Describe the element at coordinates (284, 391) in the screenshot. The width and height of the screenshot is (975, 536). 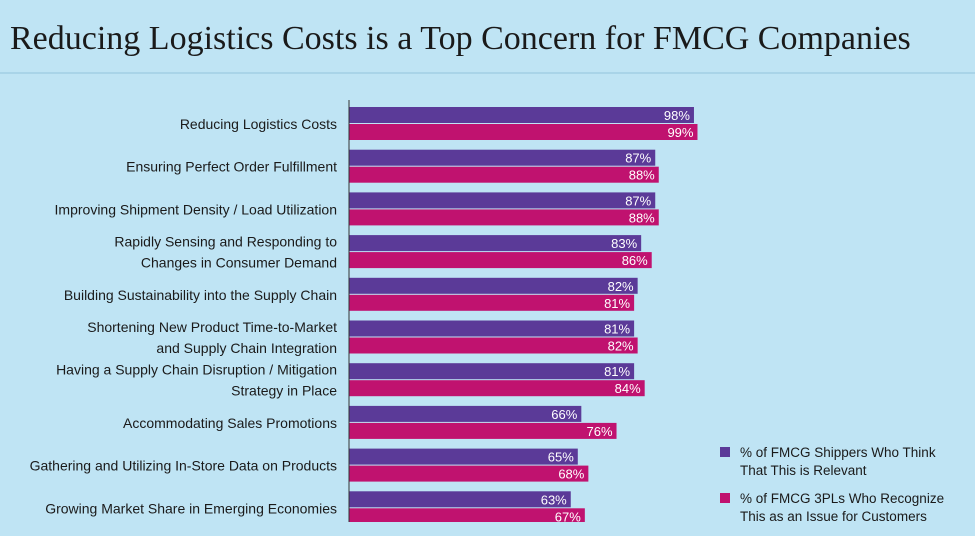
I see `category-label: Strategy in Place` at that location.